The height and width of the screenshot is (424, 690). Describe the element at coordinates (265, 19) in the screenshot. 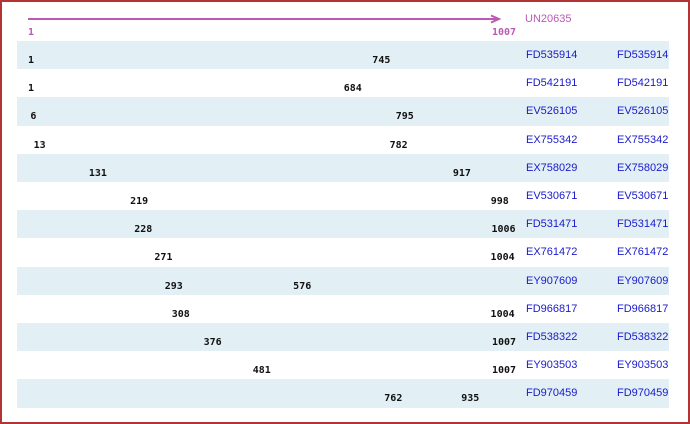

I see `sequence-arrow` at that location.